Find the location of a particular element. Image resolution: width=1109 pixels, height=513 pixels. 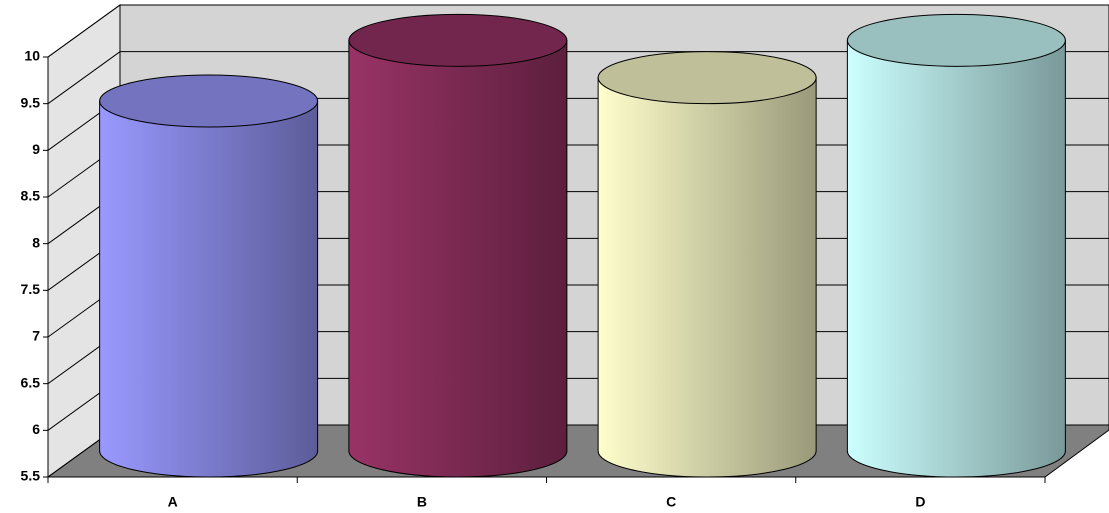

y-tick-label: 6.5 is located at coordinates (31, 382).